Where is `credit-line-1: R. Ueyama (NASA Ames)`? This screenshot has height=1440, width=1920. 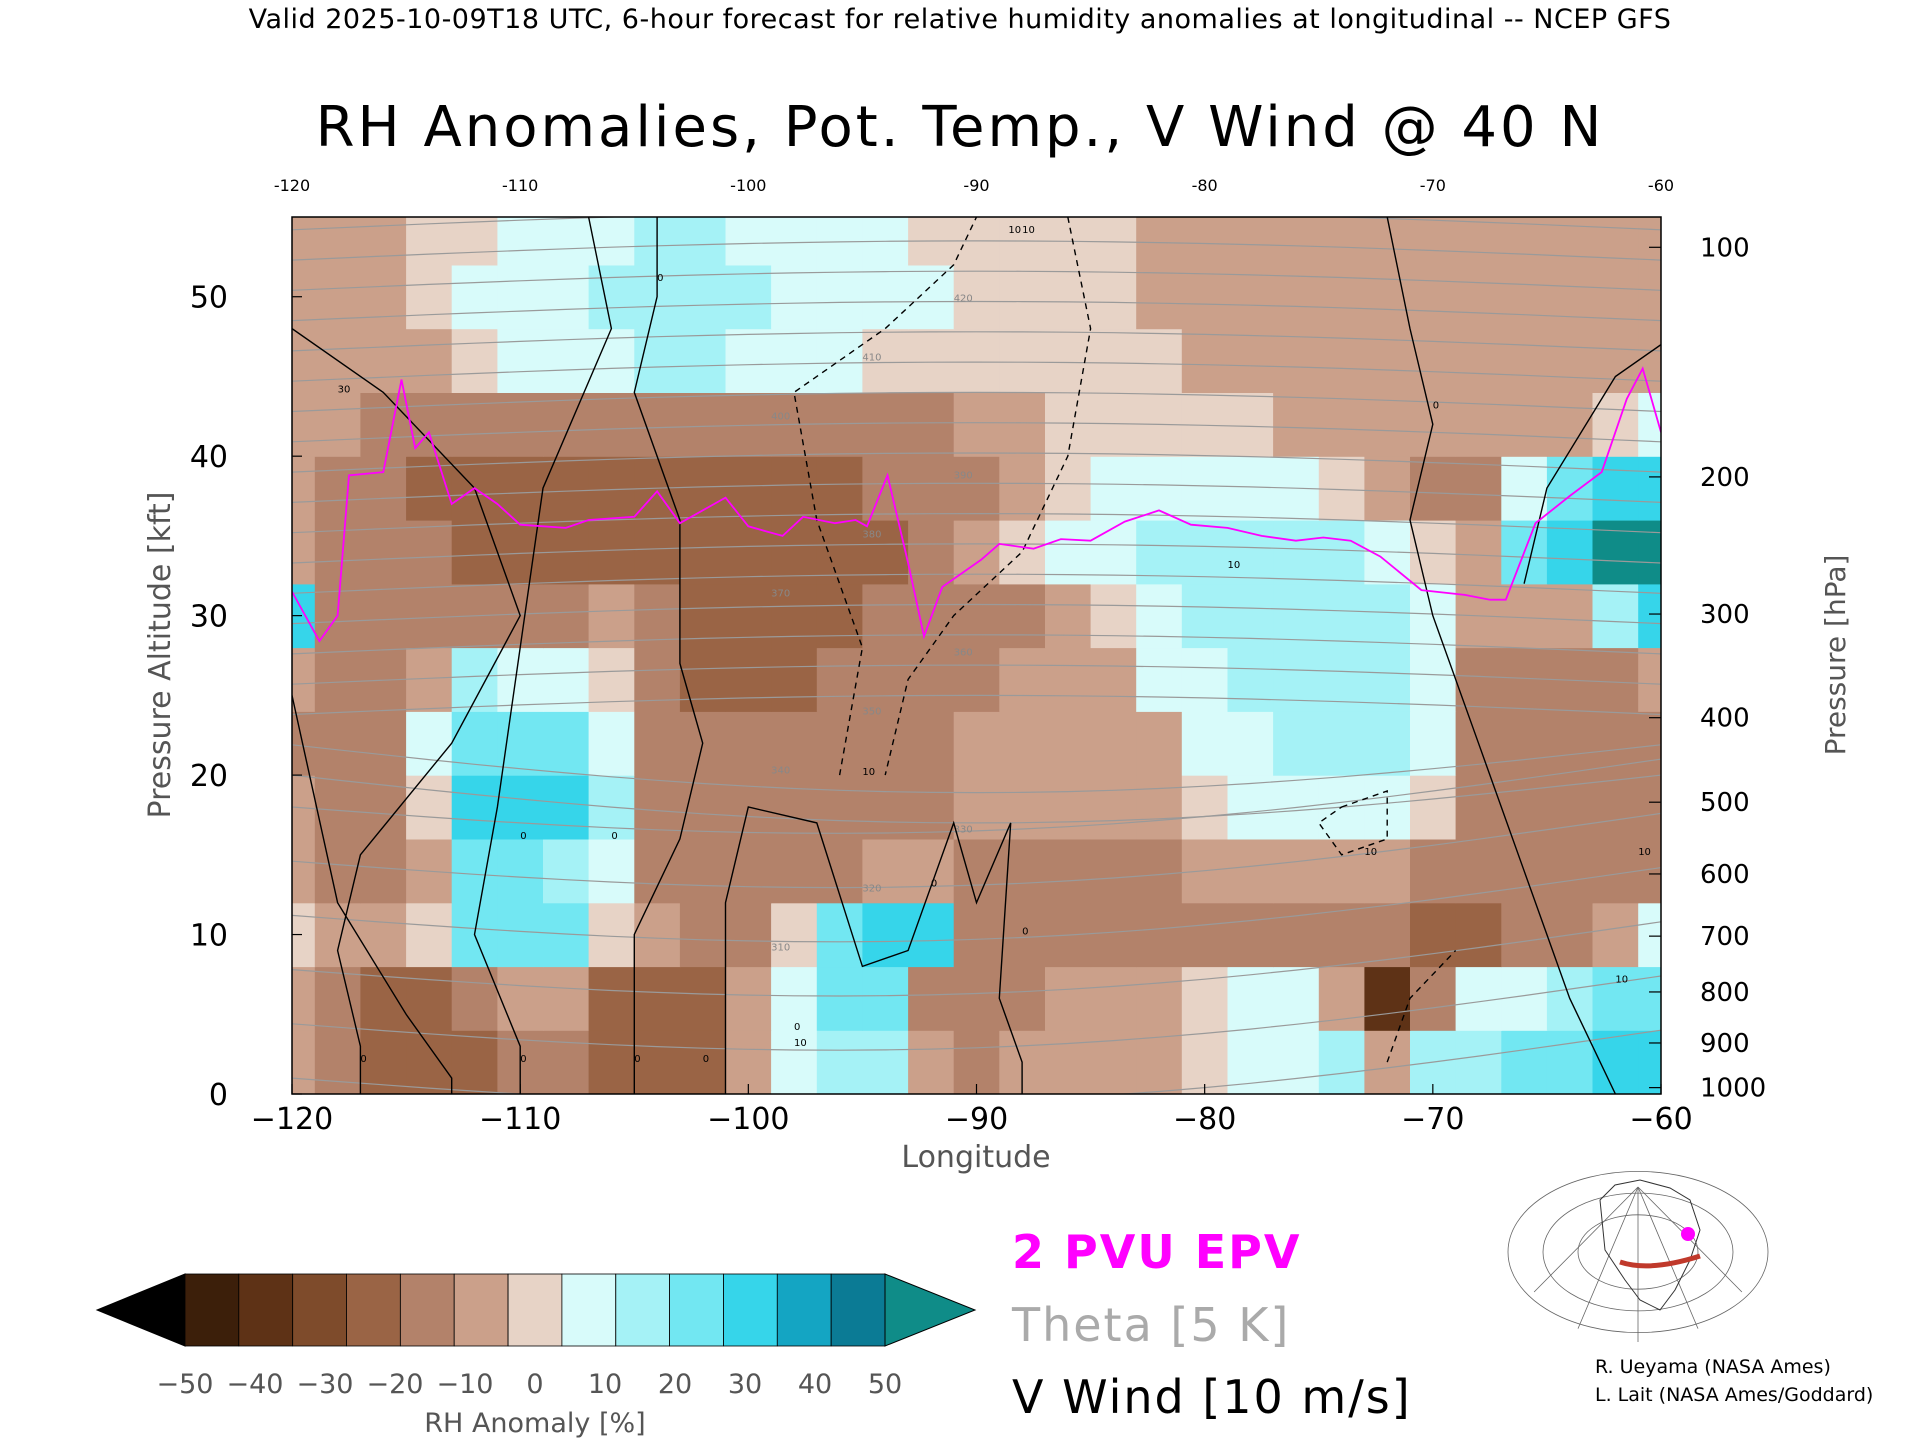
credit-line-1: R. Ueyama (NASA Ames) is located at coordinates (1713, 1367).